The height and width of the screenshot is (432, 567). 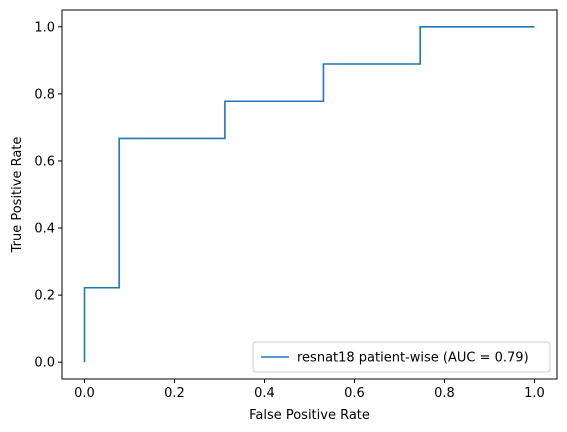 What do you see at coordinates (174, 393) in the screenshot?
I see `x-tick-label: 0.2` at bounding box center [174, 393].